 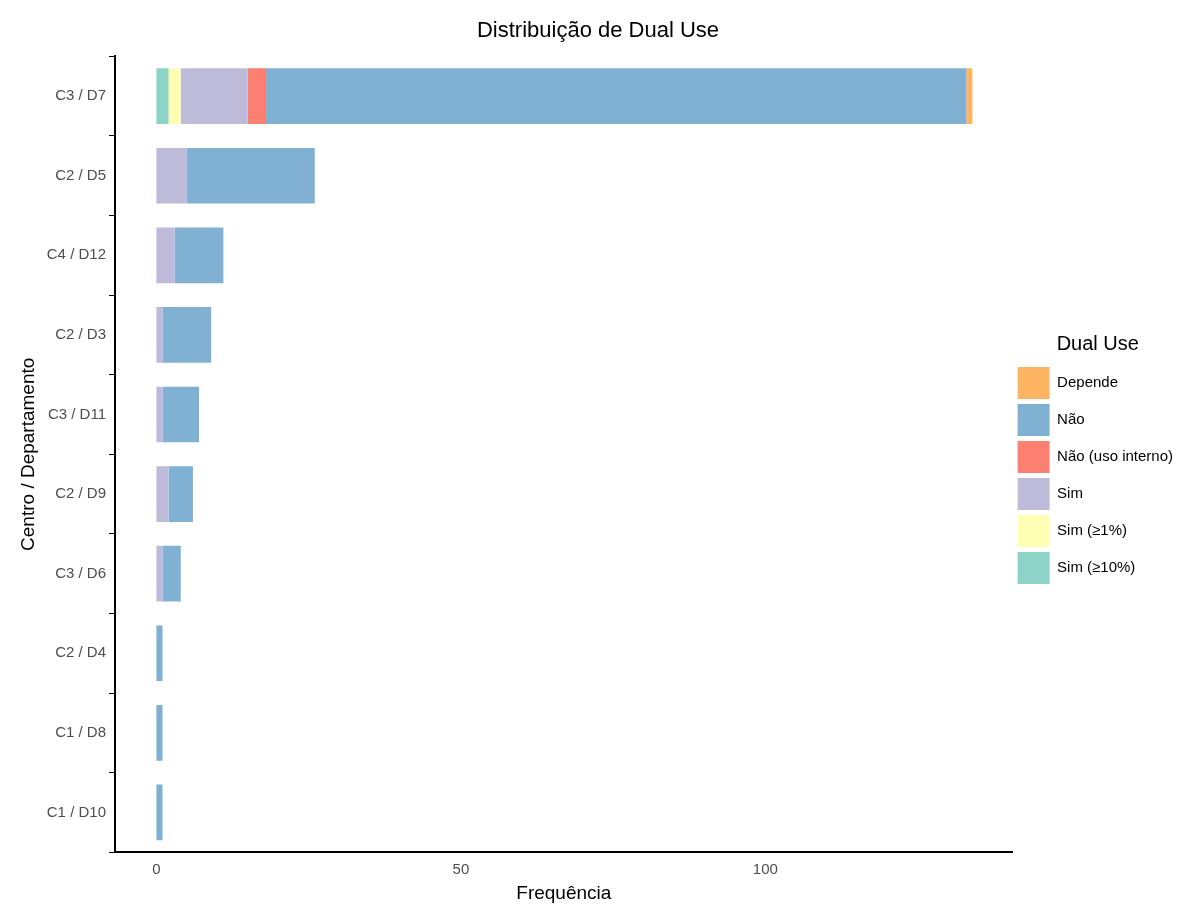 I want to click on x-tick-label: 0, so click(x=156, y=869).